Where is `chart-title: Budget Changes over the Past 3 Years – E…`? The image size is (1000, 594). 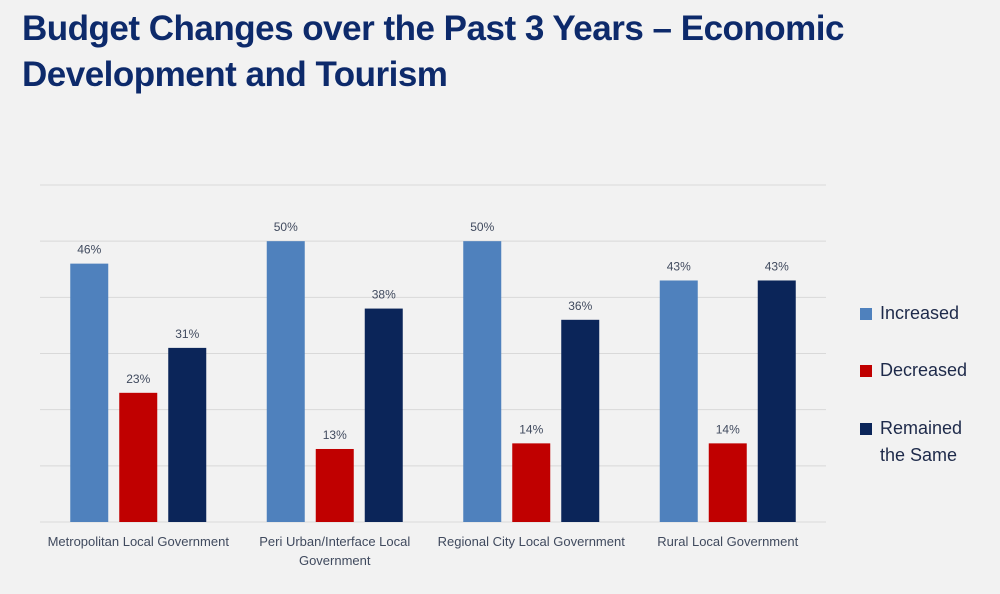 chart-title: Budget Changes over the Past 3 Years – E… is located at coordinates (433, 51).